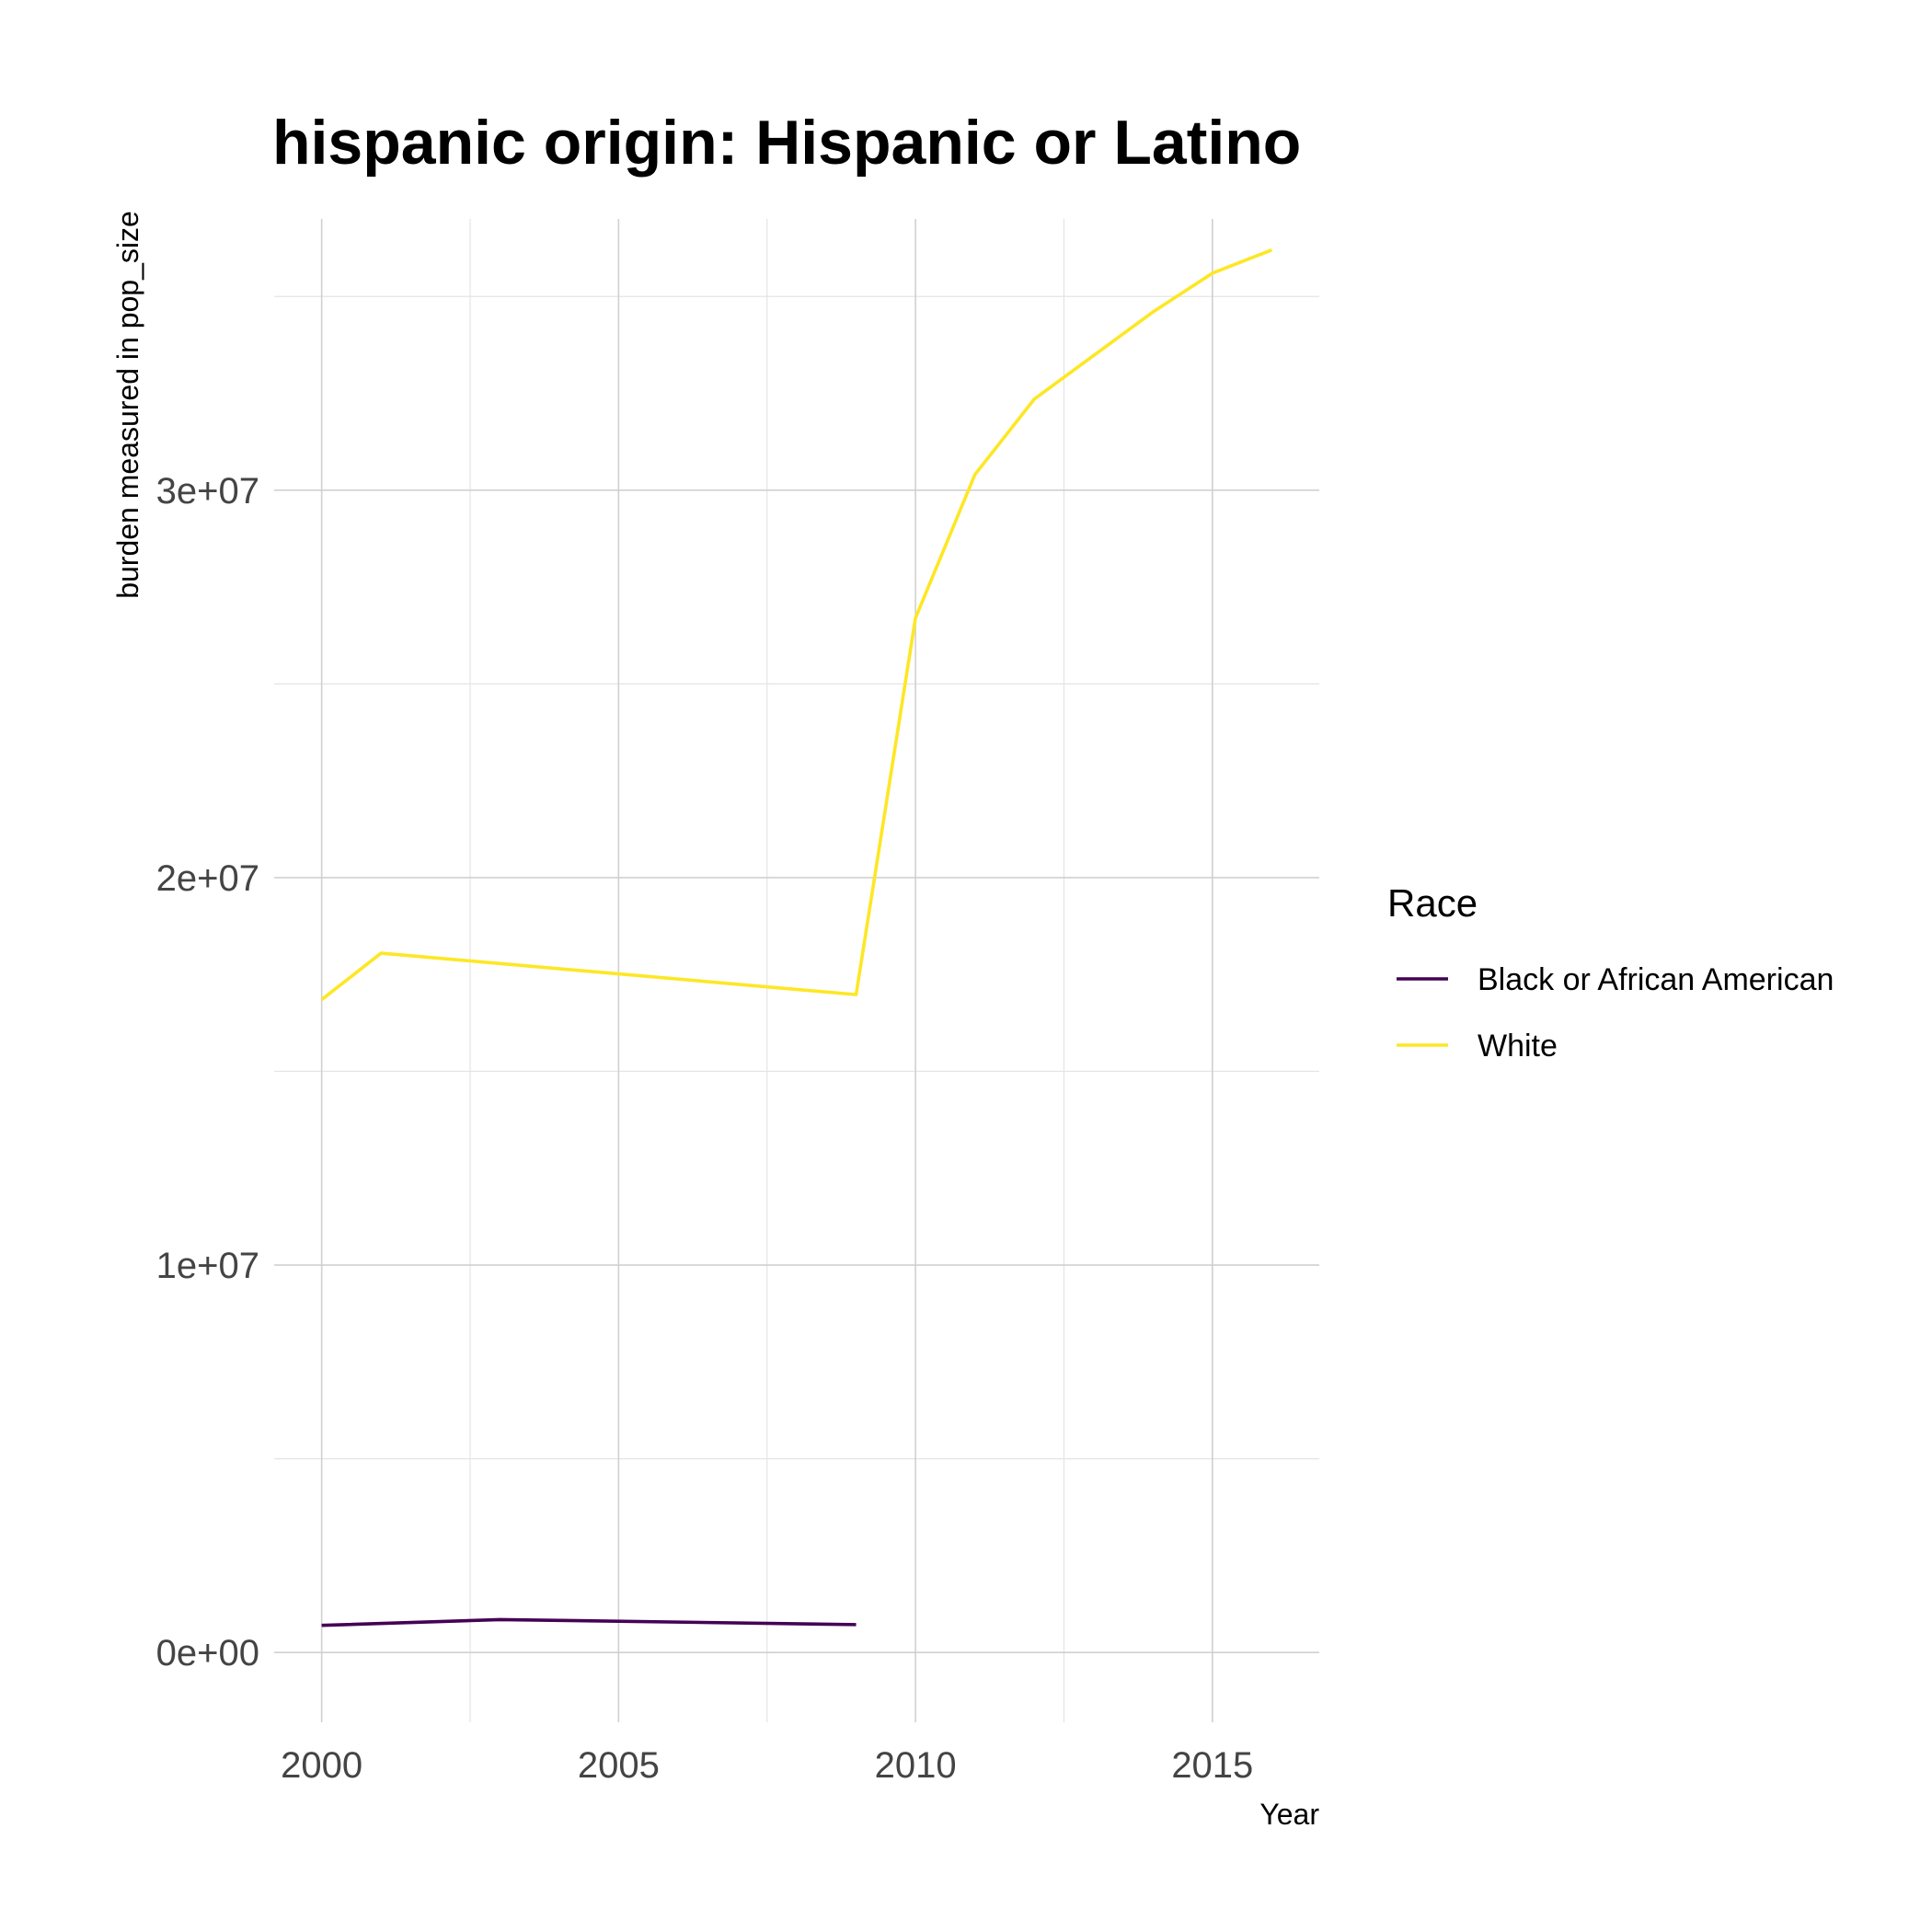 The height and width of the screenshot is (1932, 1932). I want to click on x-axis-title: Year, so click(1289, 1814).